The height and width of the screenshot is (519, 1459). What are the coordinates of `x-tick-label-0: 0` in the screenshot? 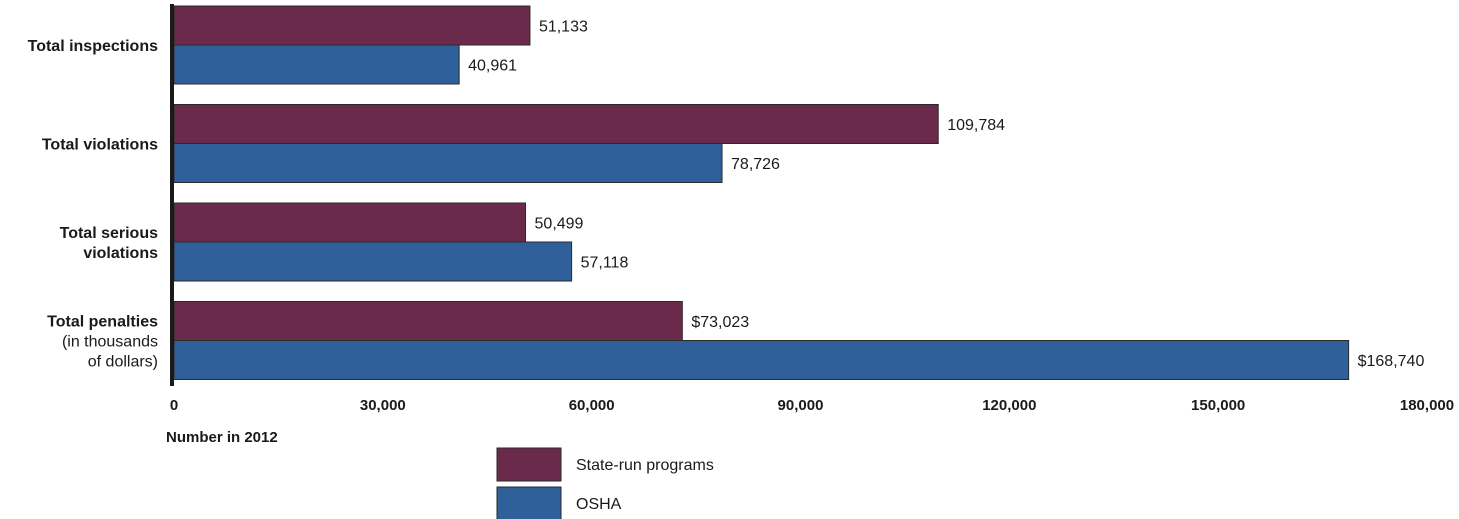 It's located at (174, 405).